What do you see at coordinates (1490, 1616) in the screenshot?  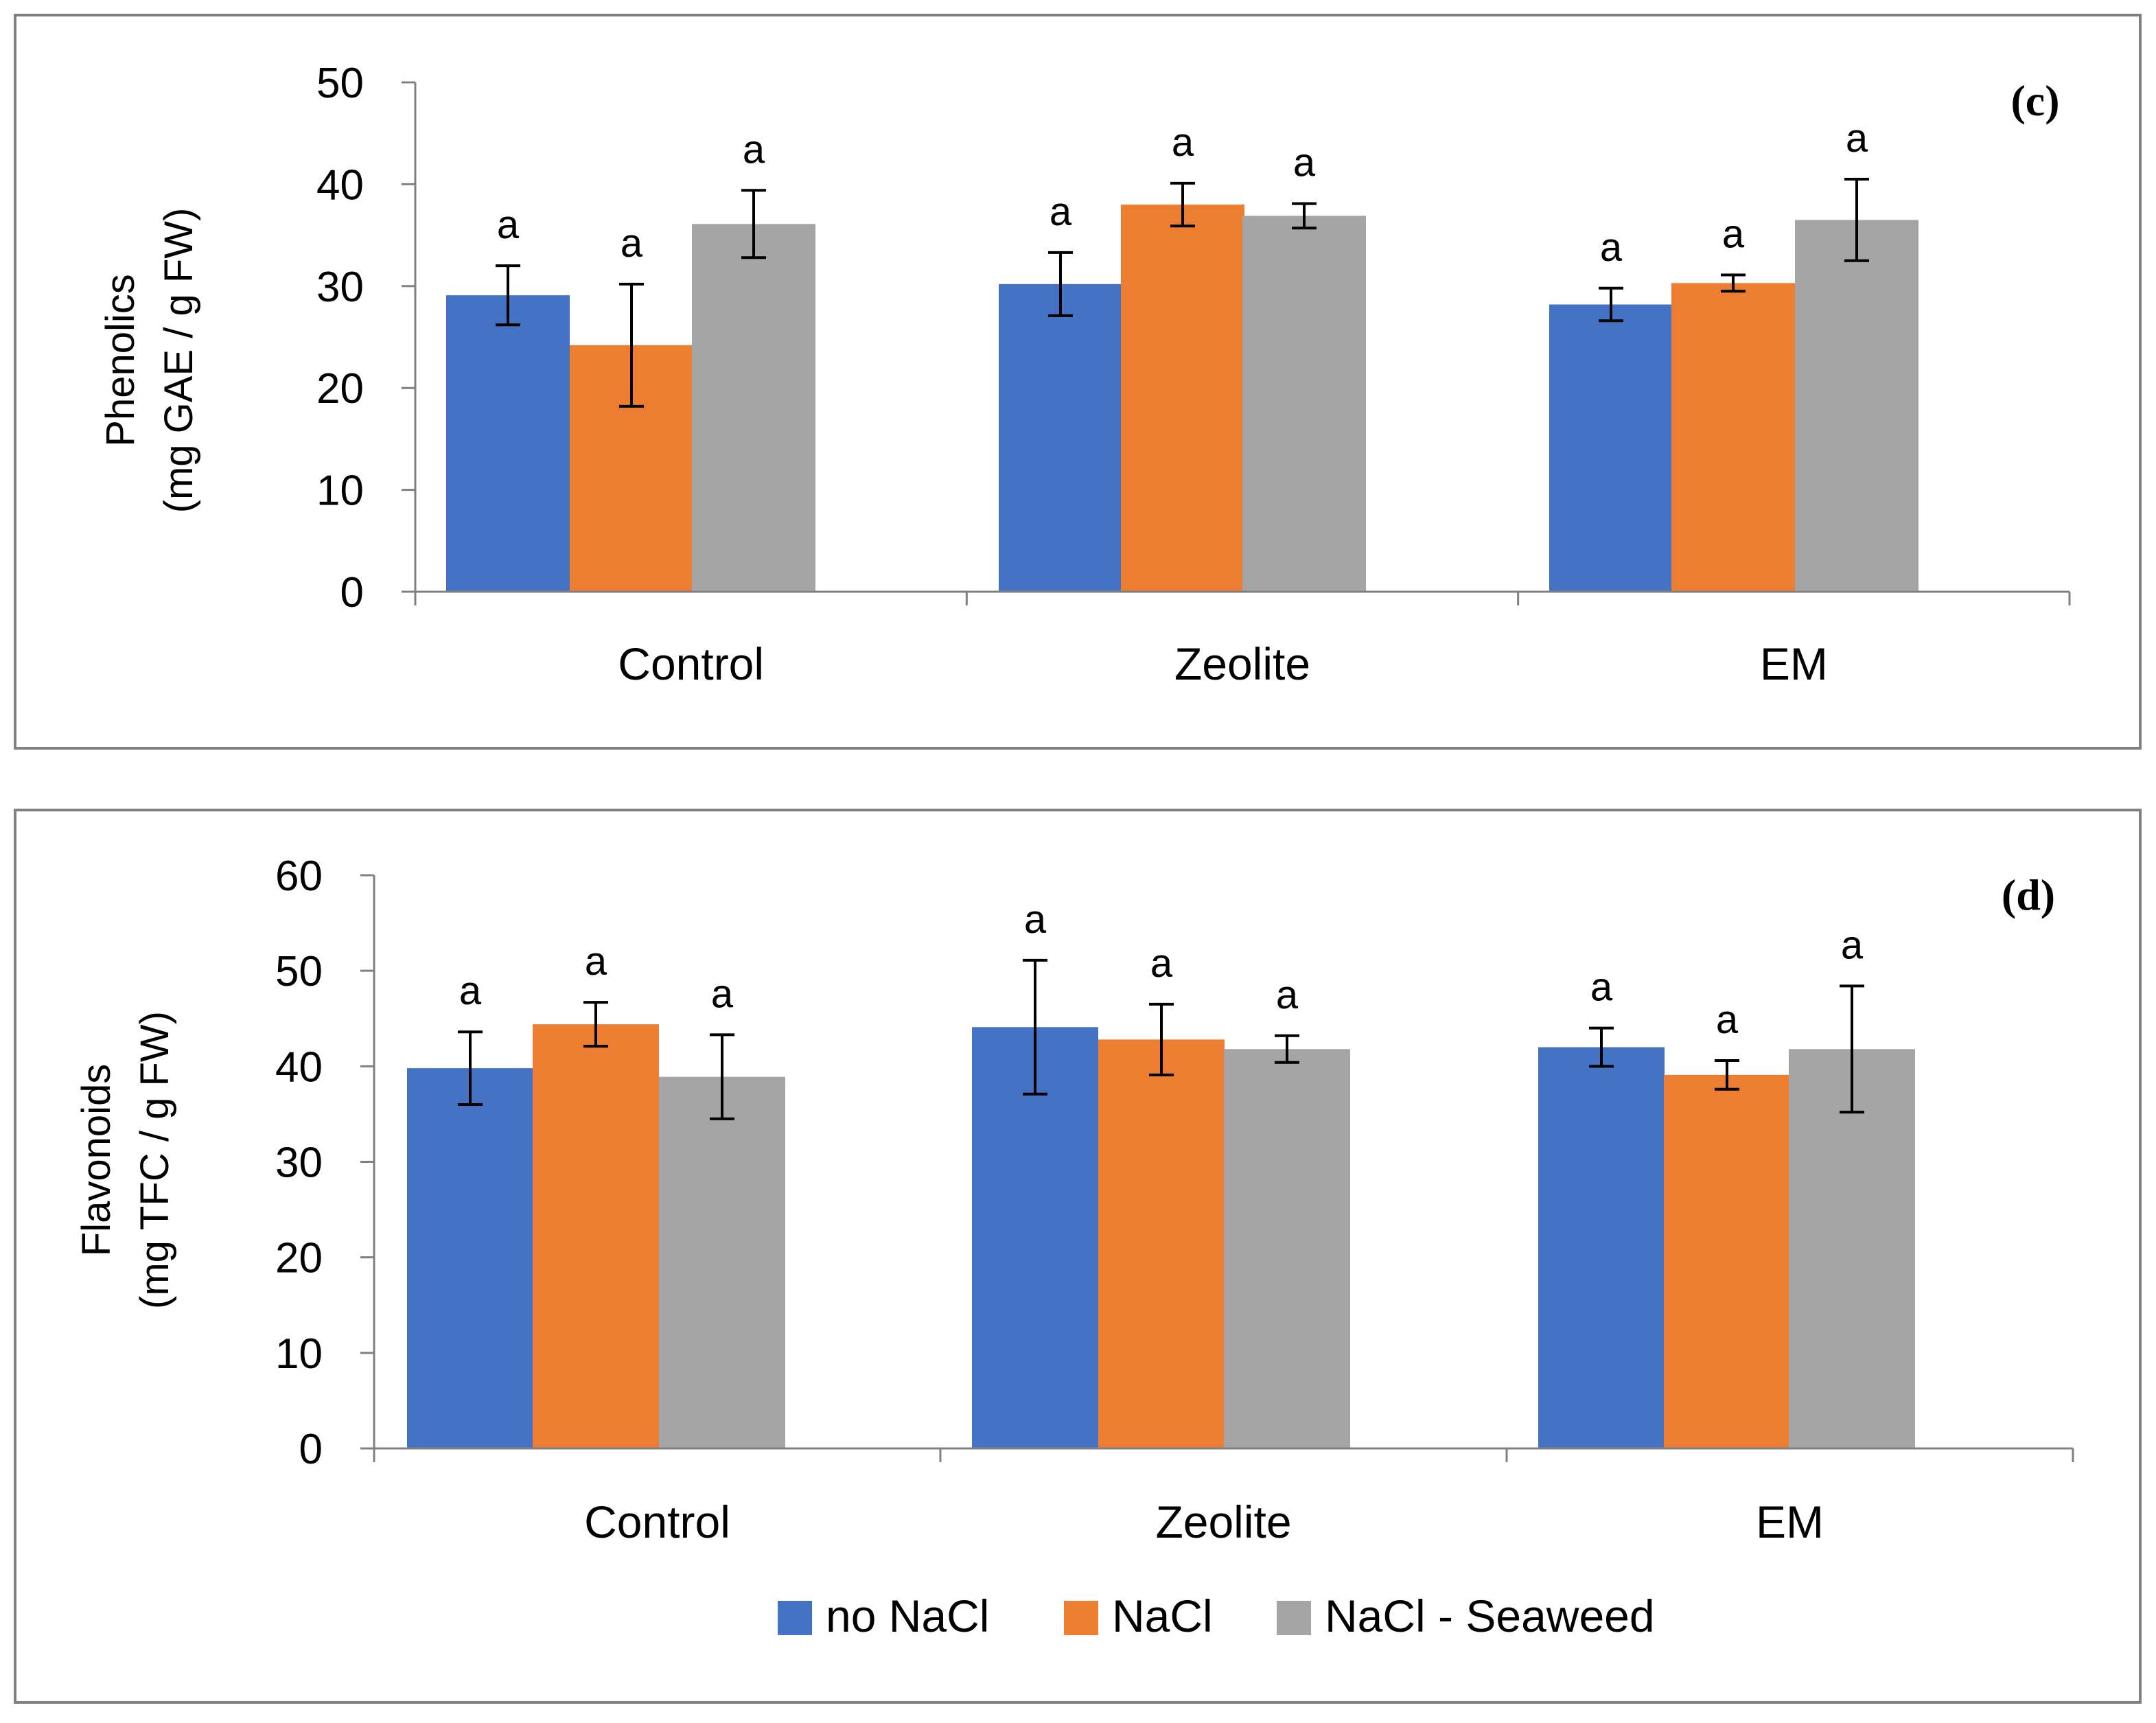 I see `legend-label: NaCl - Seaweed` at bounding box center [1490, 1616].